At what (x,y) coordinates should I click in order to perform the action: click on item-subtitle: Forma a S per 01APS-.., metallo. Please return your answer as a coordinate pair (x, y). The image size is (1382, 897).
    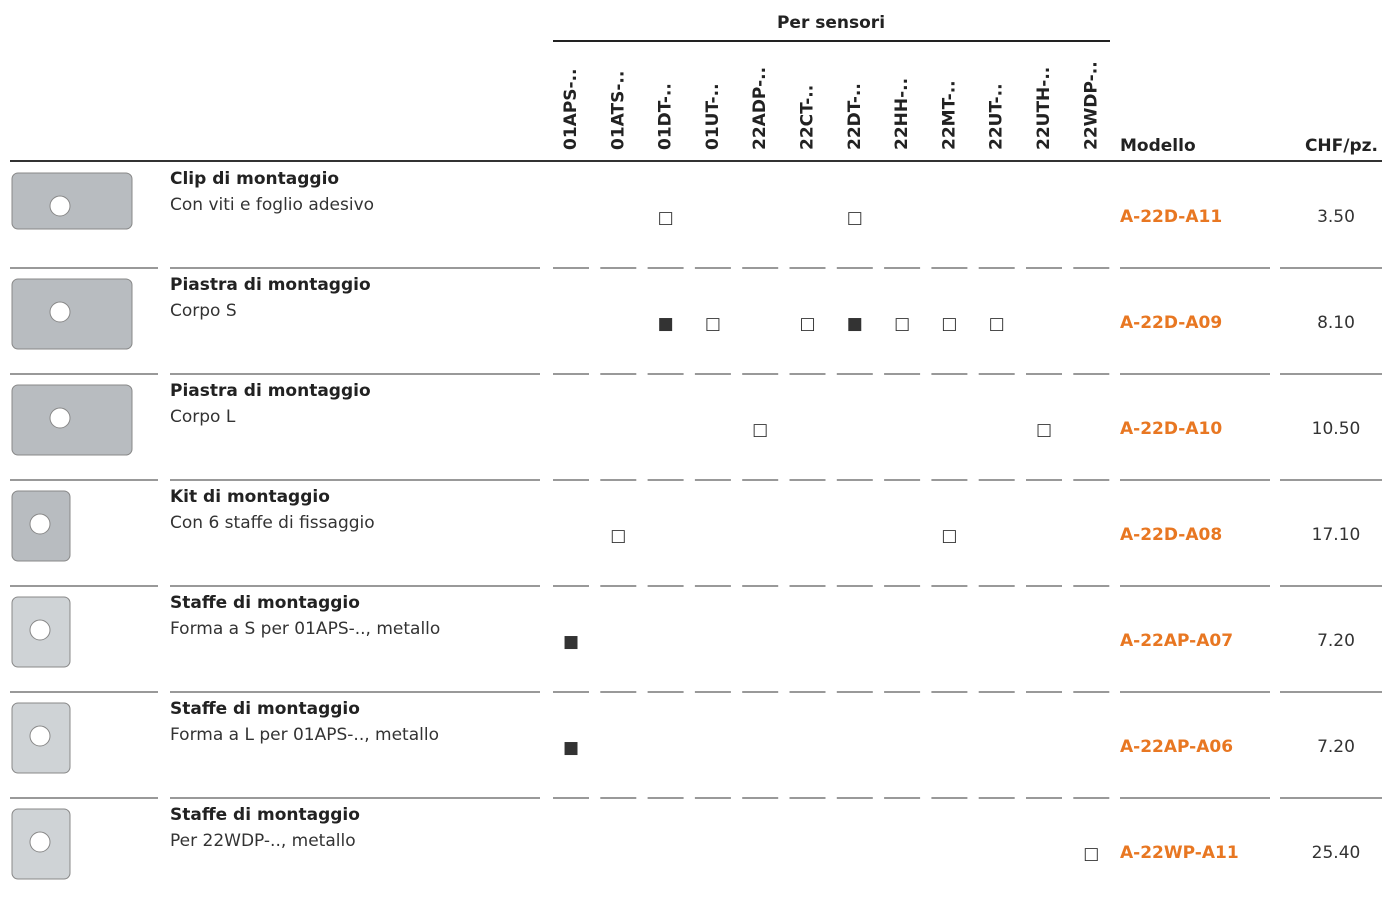
    Looking at the image, I should click on (305, 629).